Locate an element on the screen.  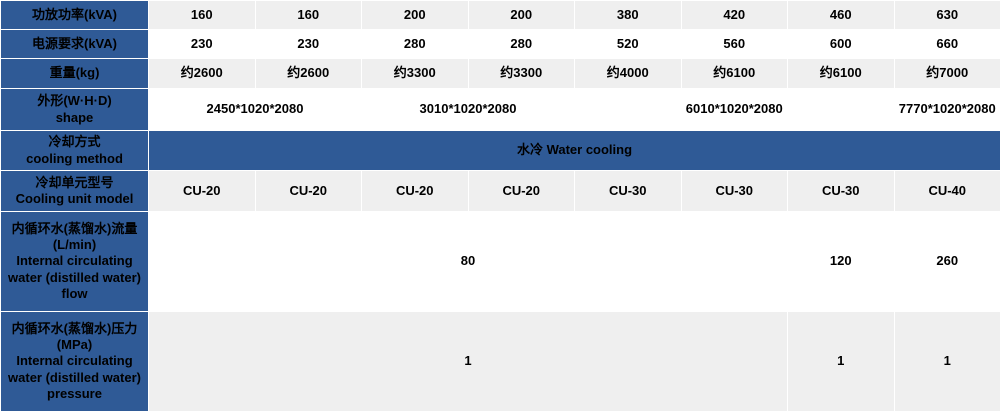
row-label-weight: 重量(kg) is located at coordinates (75, 74).